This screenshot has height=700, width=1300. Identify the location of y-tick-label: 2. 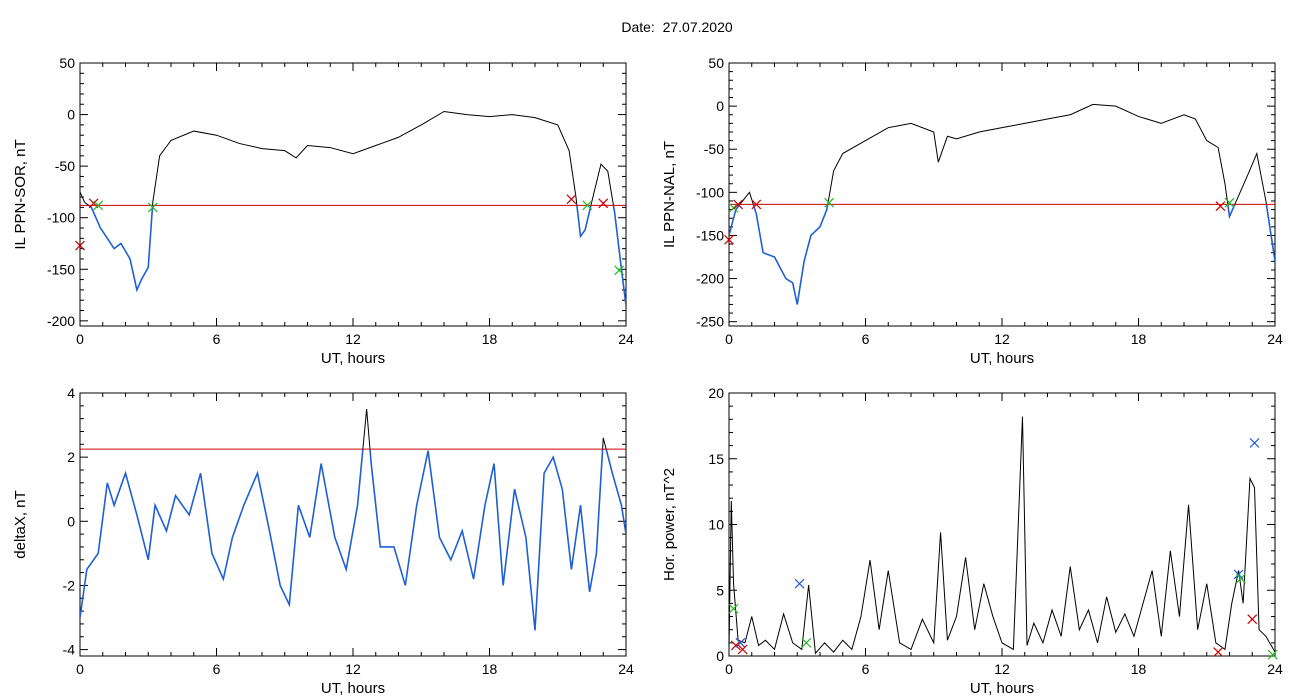
(71, 457).